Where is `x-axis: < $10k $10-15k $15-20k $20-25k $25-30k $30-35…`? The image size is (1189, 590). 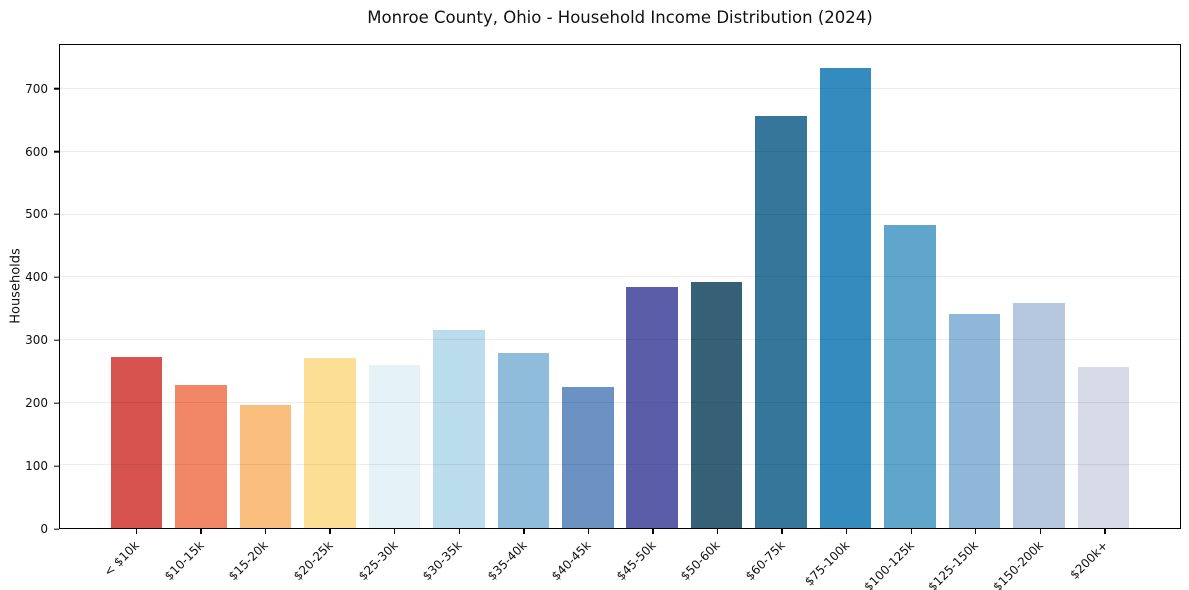 x-axis: < $10k $10-15k $15-20k $20-25k $25-30k $30-35… is located at coordinates (594, 559).